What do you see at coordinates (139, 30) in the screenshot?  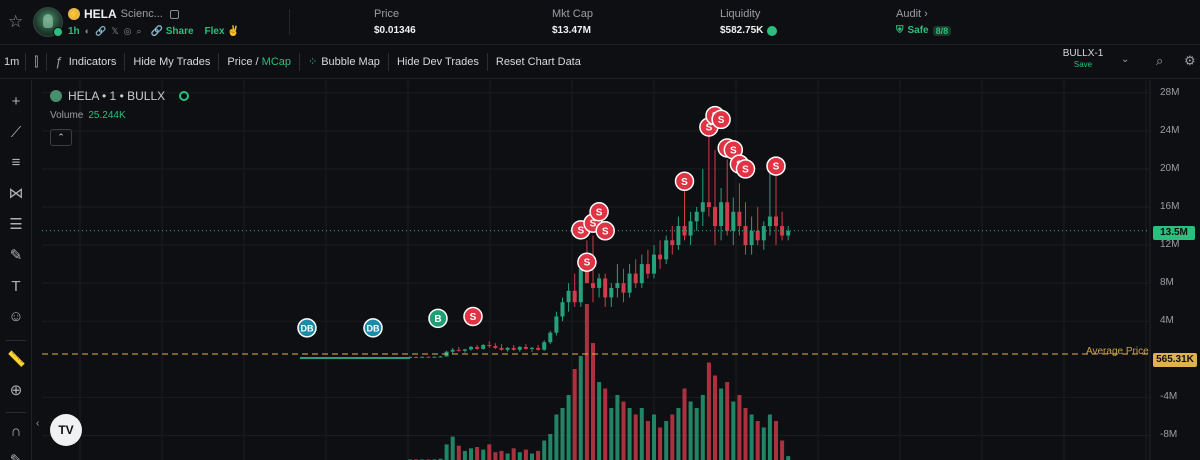 I see `search-icon: ⌕` at bounding box center [139, 30].